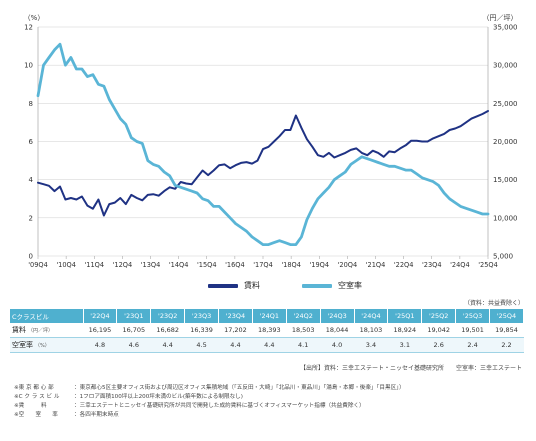 This screenshot has height=441, width=536. I want to click on table-col-header: '24Q4, so click(371, 316).